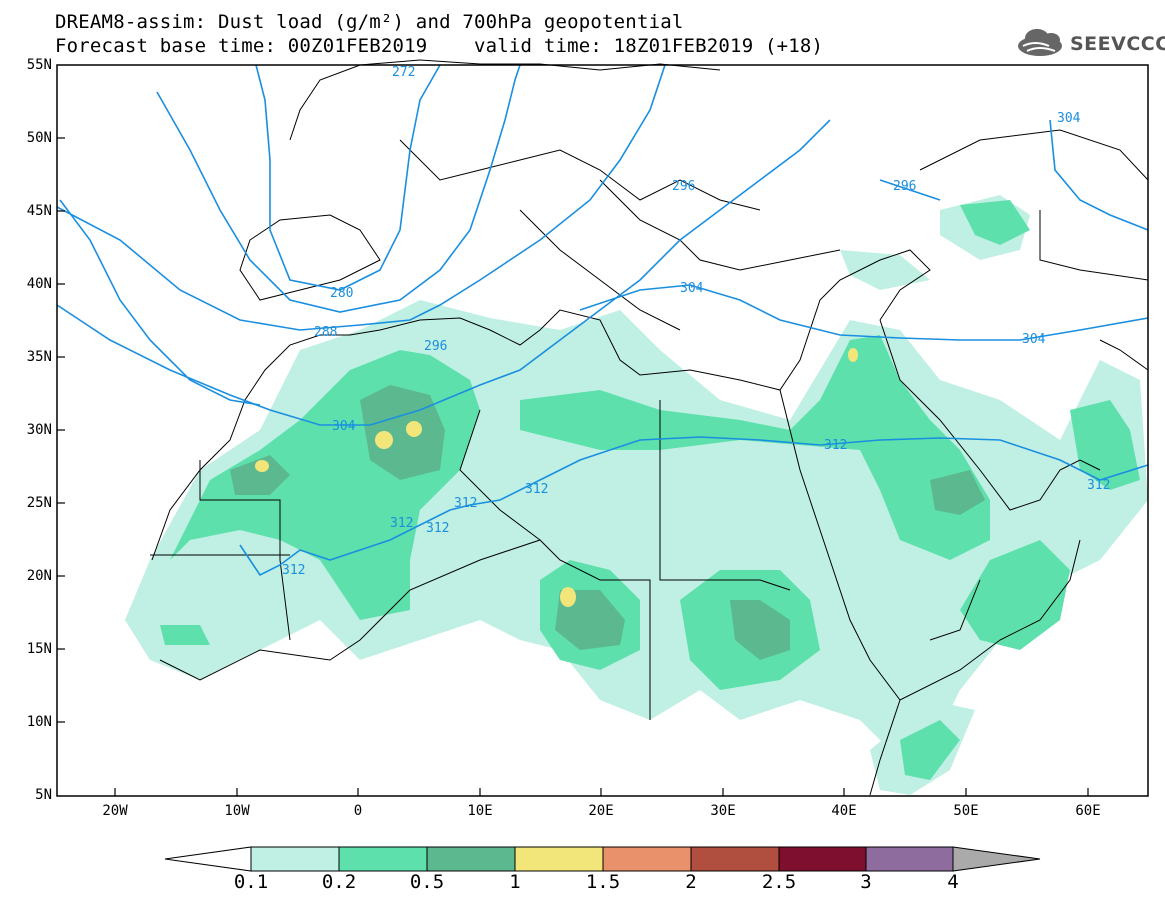  I want to click on lon-label: 40E, so click(844, 811).